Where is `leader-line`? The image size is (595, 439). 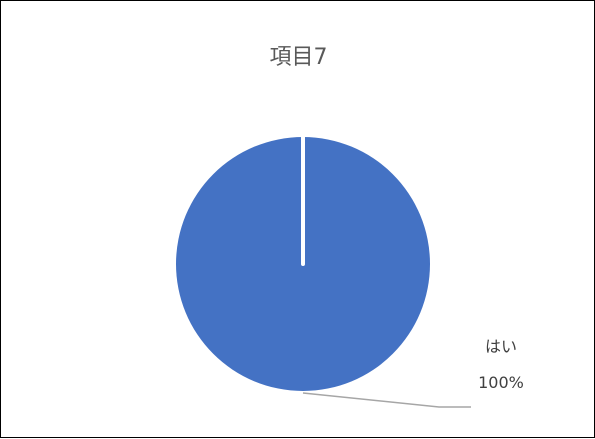
leader-line is located at coordinates (386, 400).